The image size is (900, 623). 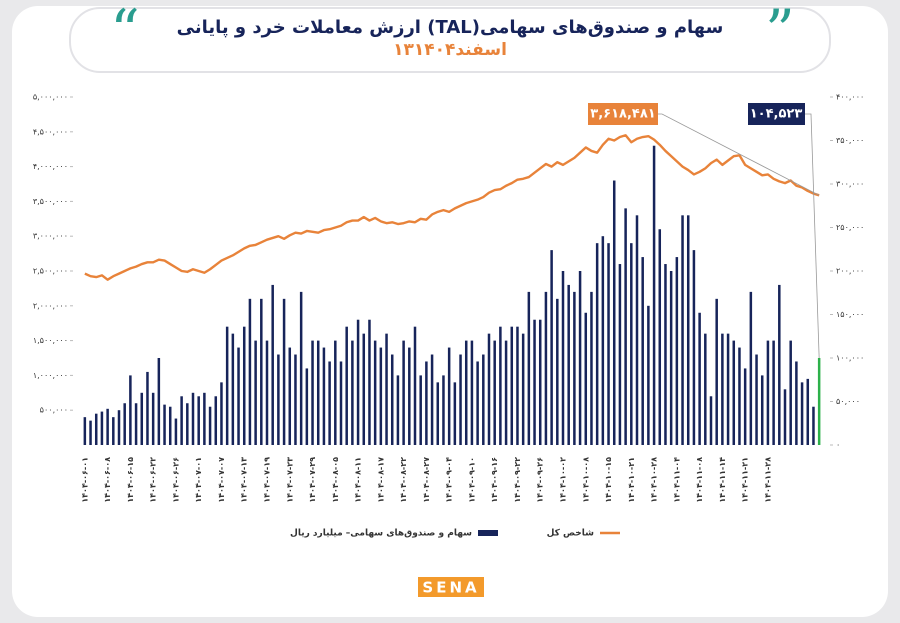 What do you see at coordinates (850, 358) in the screenshot?
I see `y2-tick-label: ۱۰۰,۰۰۰` at bounding box center [850, 358].